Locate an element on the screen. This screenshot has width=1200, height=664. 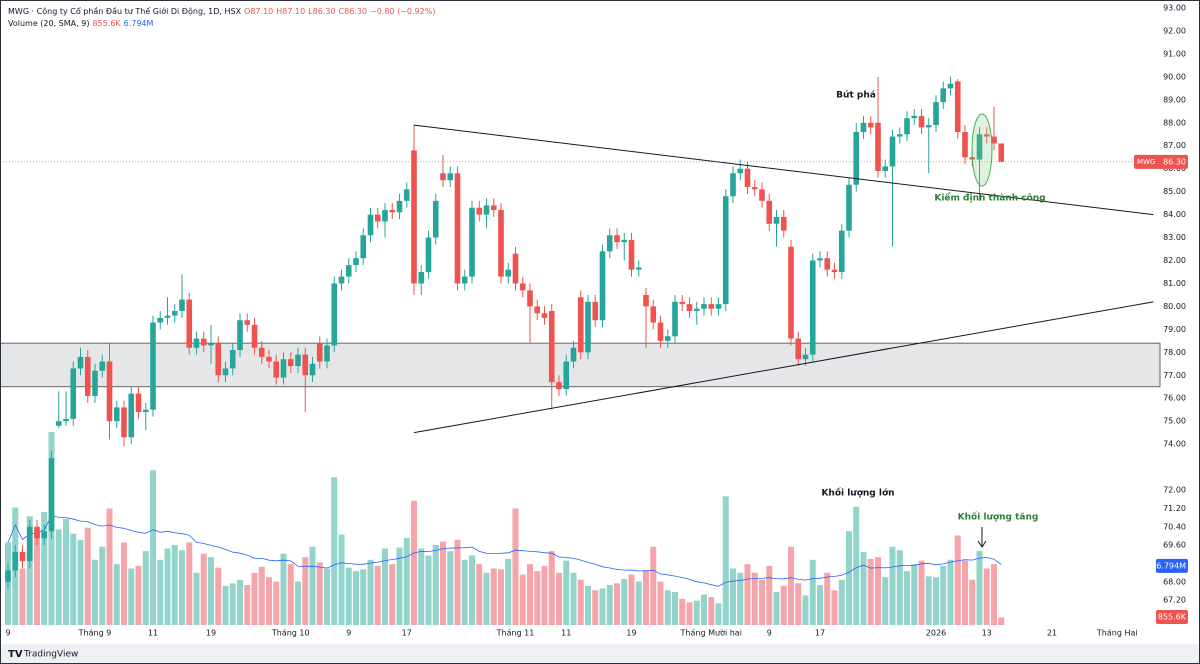
y-tick-label: 69.60 is located at coordinates (1174, 545).